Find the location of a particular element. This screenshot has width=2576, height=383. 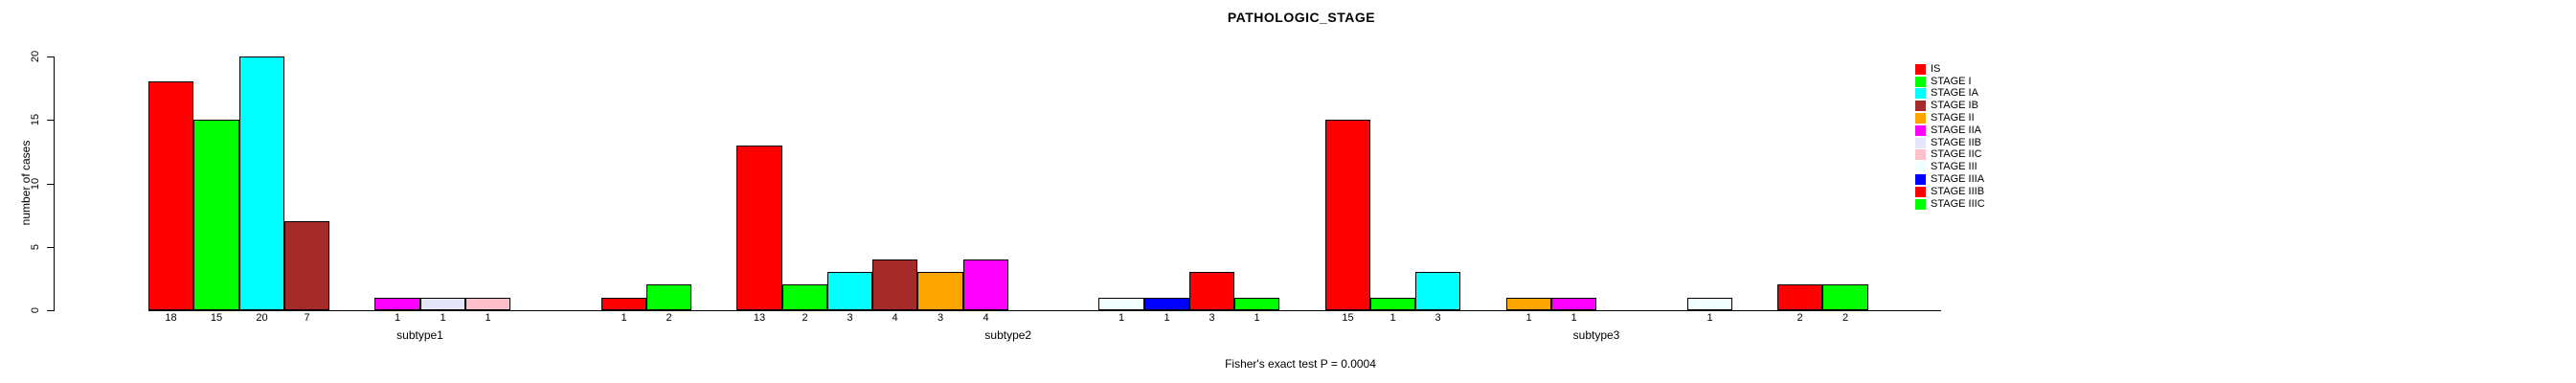

legend-item-stage-iiia: STAGE IIIA is located at coordinates (1950, 180).